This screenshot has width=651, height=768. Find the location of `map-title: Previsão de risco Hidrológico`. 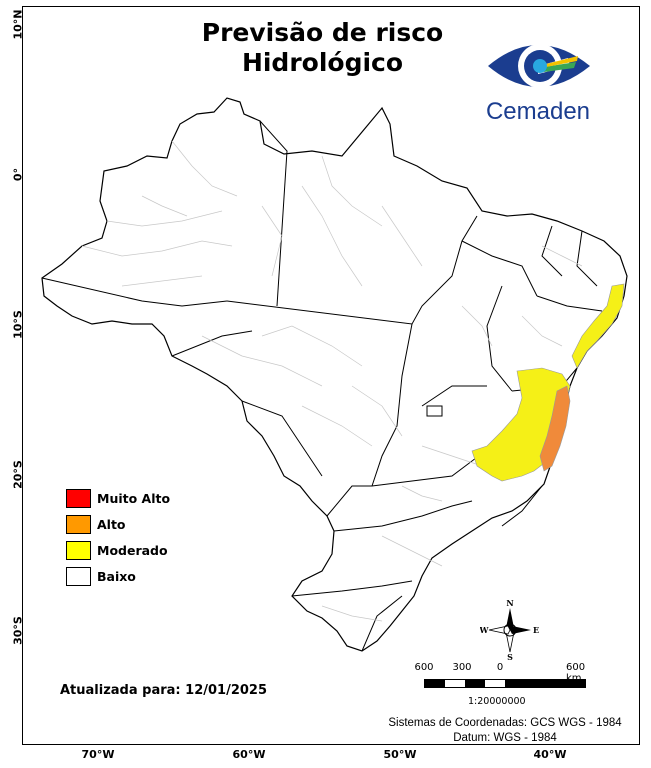

map-title: Previsão de risco Hidrológico is located at coordinates (322, 48).